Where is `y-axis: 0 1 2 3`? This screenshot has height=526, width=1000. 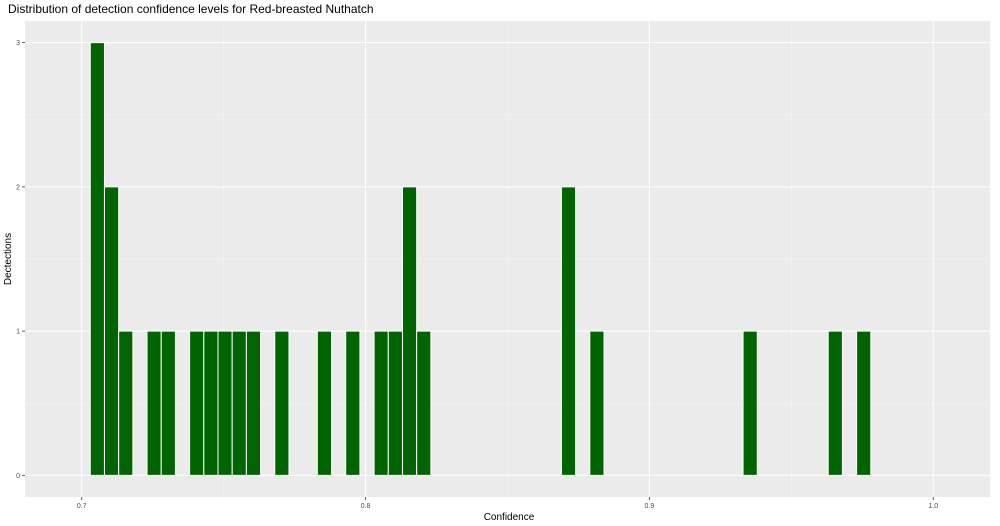 y-axis: 0 1 2 3 is located at coordinates (20, 260).